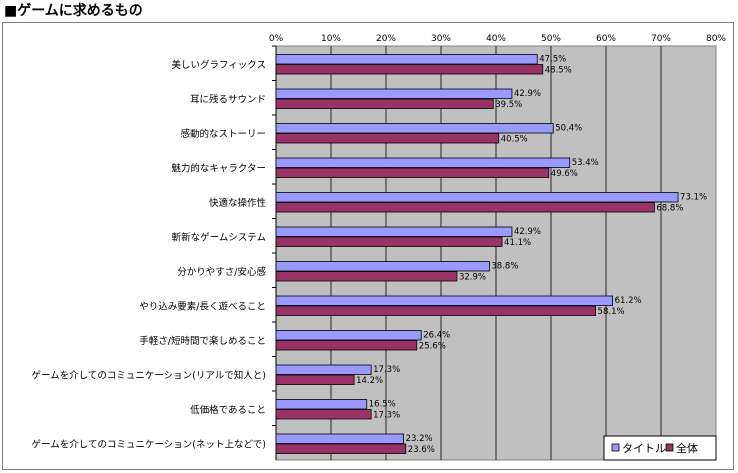 Image resolution: width=738 pixels, height=473 pixels. I want to click on category-label: 低価格であること, so click(228, 410).